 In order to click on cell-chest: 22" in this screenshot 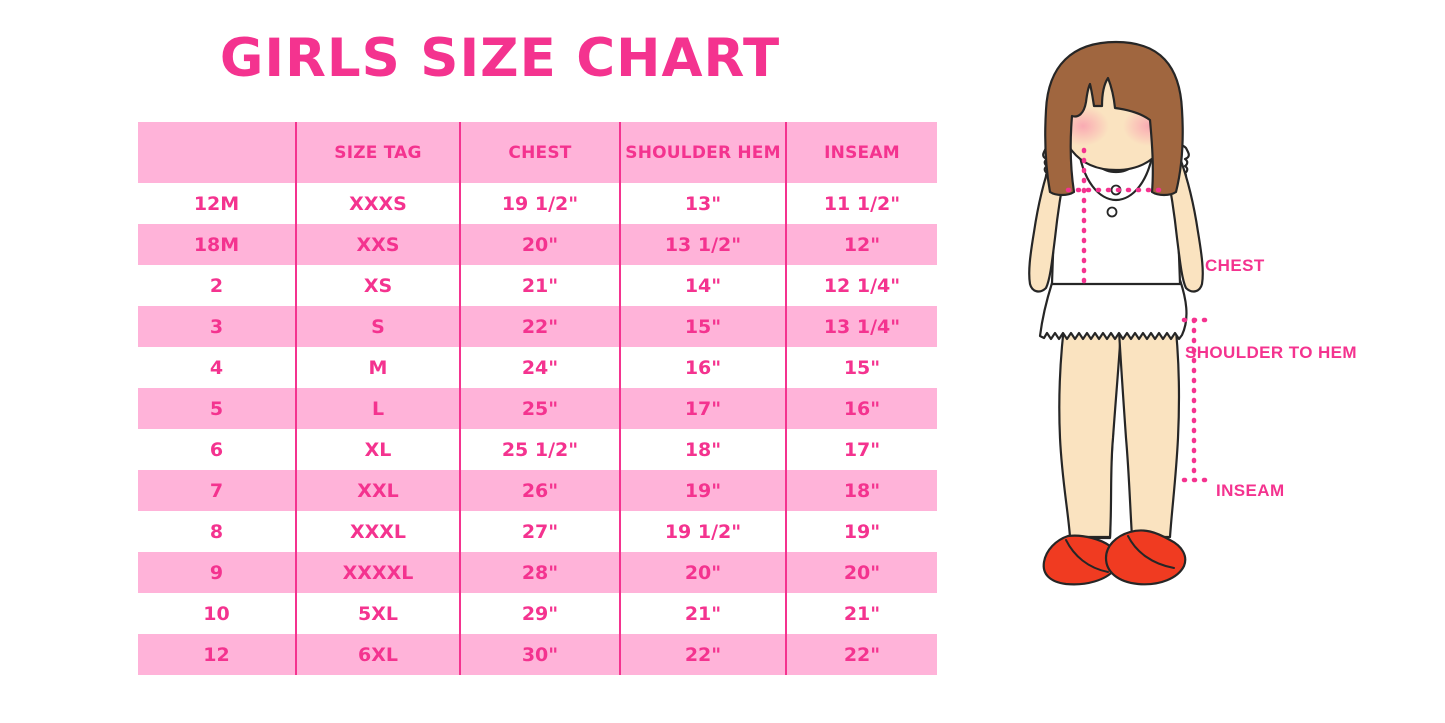, I will do `click(539, 326)`.